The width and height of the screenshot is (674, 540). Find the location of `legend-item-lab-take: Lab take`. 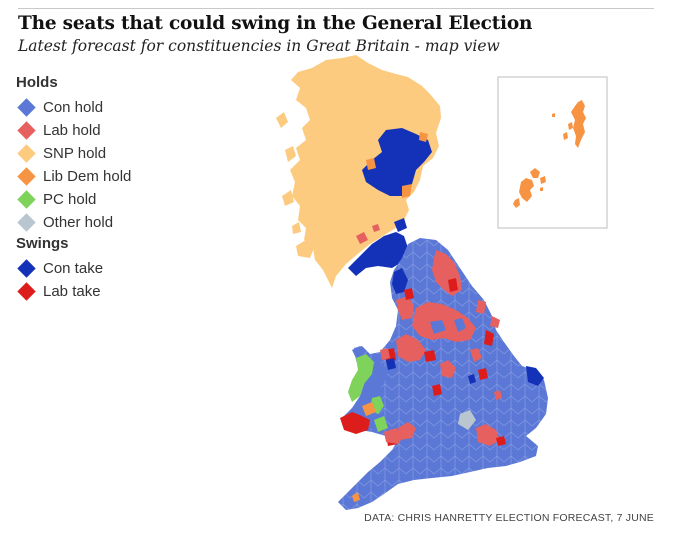

legend-item-lab-take: Lab take is located at coordinates (96, 291).